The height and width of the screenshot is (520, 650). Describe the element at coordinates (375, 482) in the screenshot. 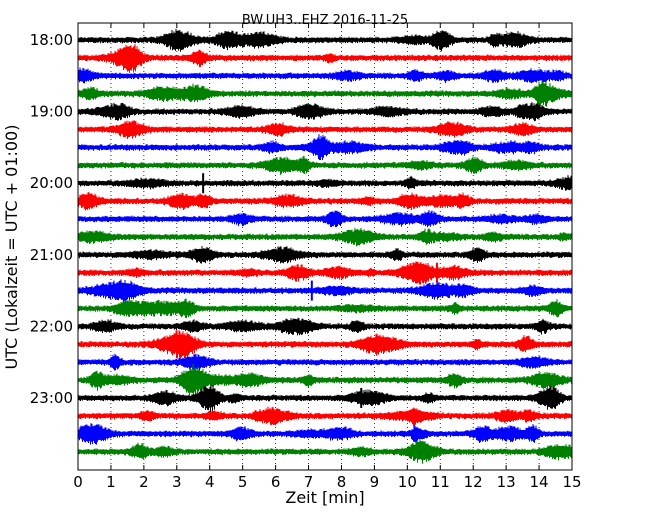

I see `x-tick-label: 9` at that location.